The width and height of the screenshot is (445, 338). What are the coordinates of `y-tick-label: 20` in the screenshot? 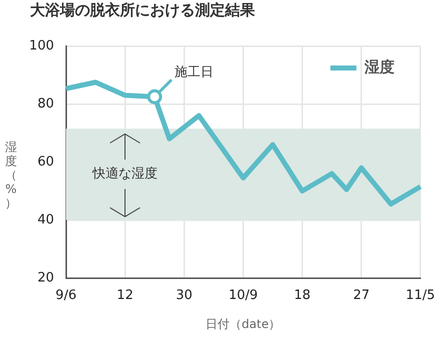 It's located at (45, 278).